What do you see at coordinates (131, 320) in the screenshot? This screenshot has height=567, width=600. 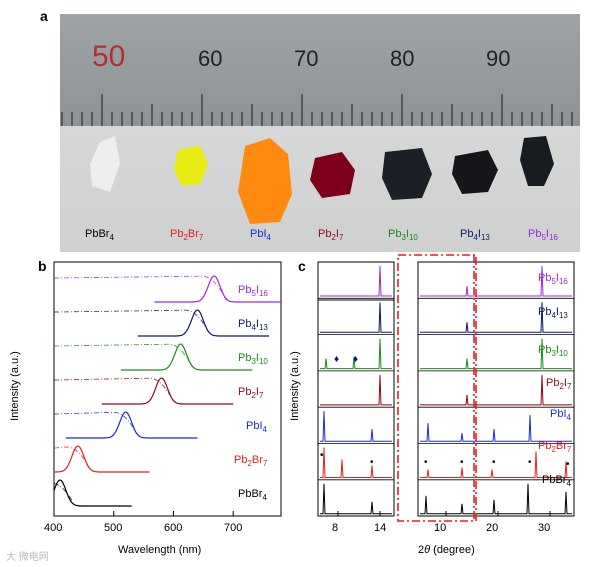 I see `absorption-curve-Pb4I13` at bounding box center [131, 320].